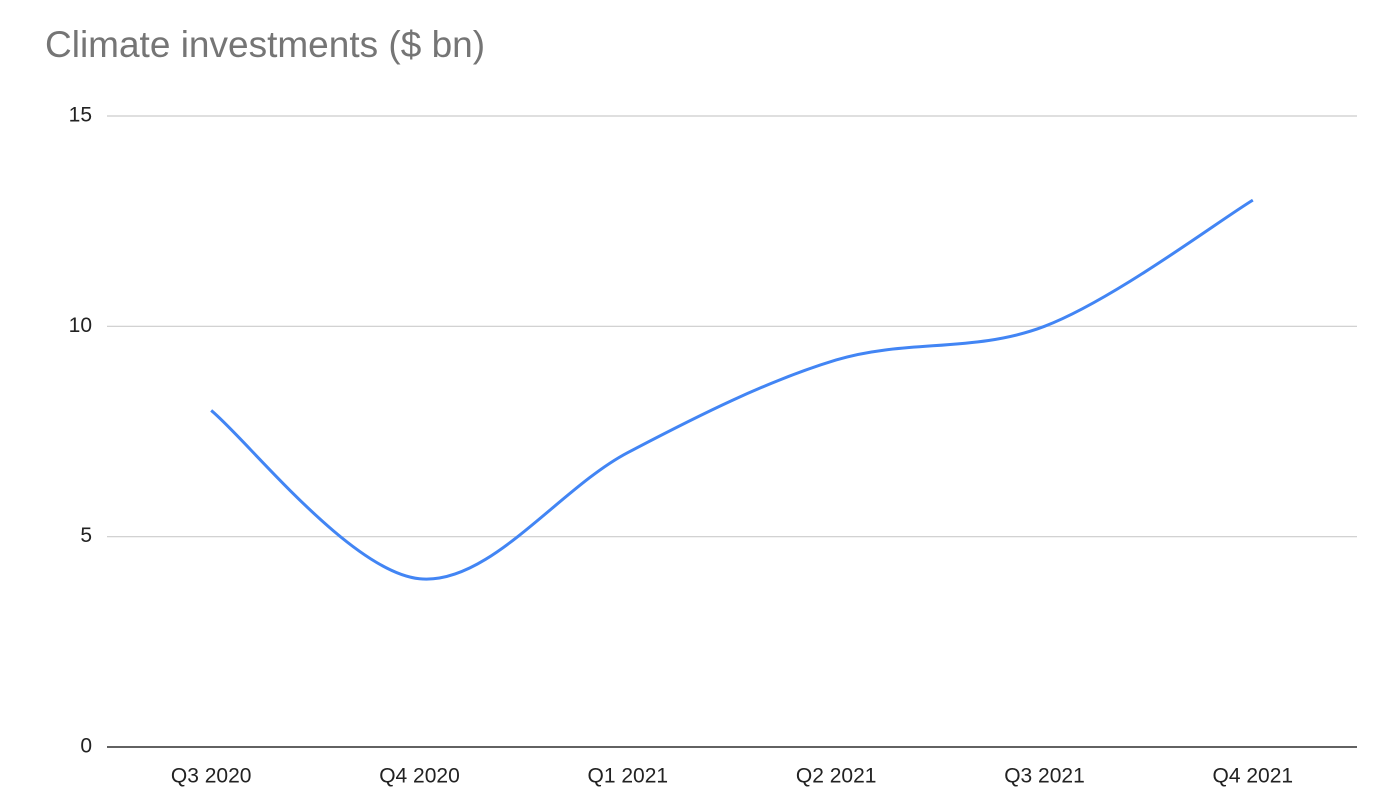 The width and height of the screenshot is (1400, 810). I want to click on x-tick-label: Q1 2021, so click(628, 776).